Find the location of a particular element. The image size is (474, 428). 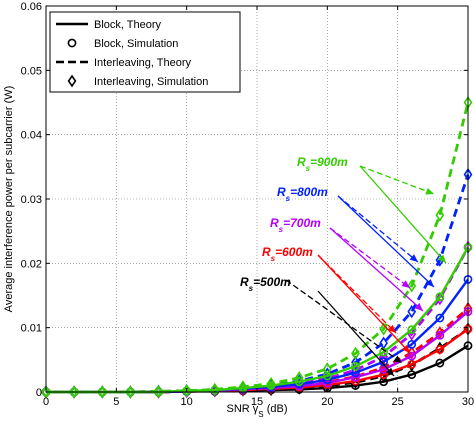

y-tick-label: 0.03 is located at coordinates (31, 200).